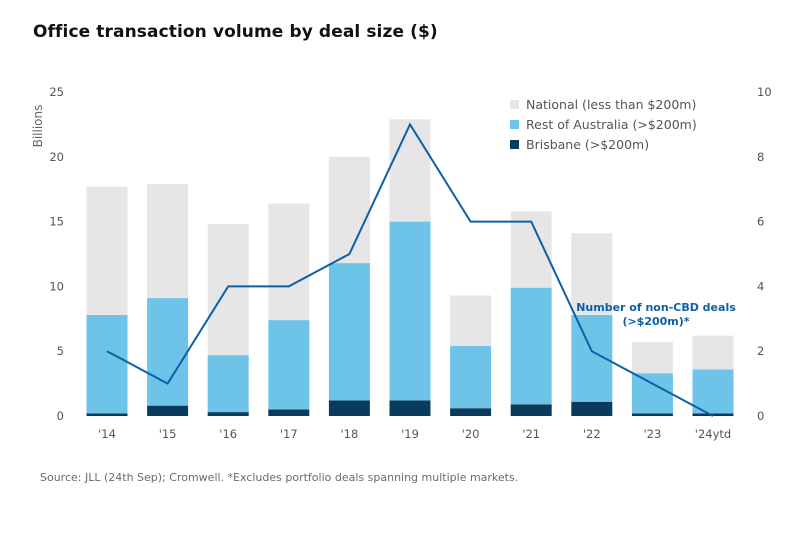 This screenshot has width=800, height=538. What do you see at coordinates (228, 434) in the screenshot?
I see `x-tick-label: '16` at bounding box center [228, 434].